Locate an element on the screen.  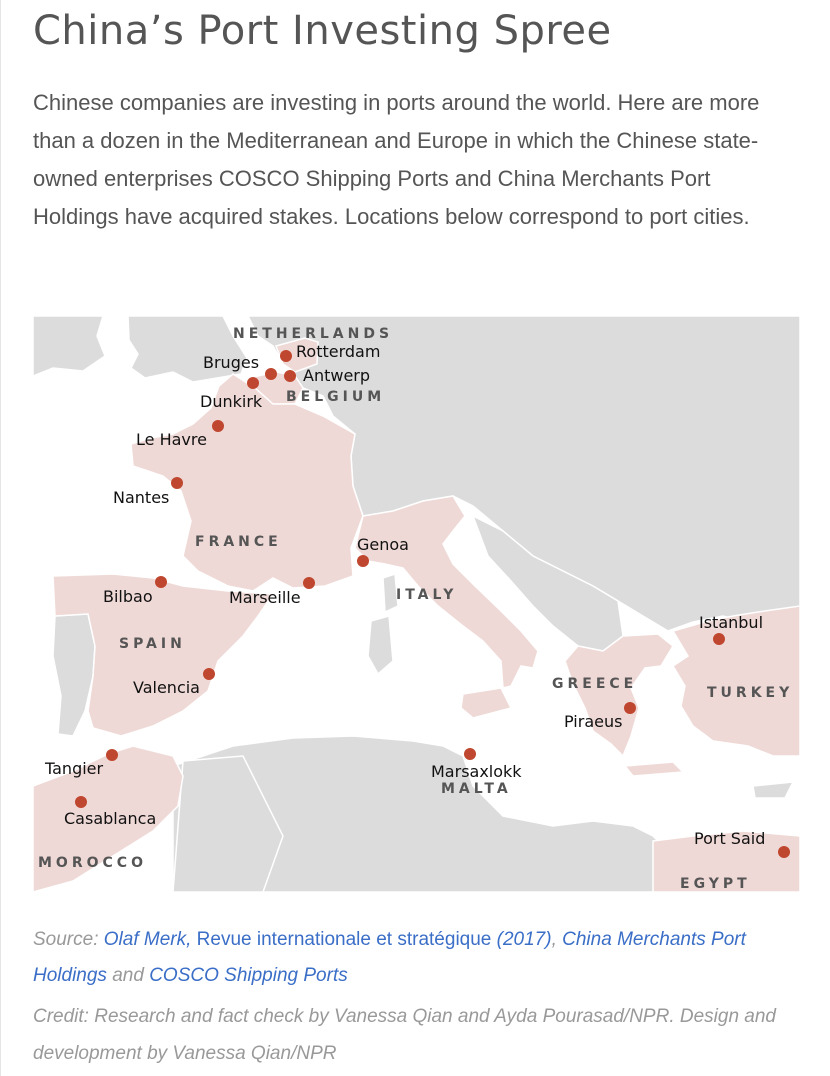
port-marker-valencia is located at coordinates (209, 674).